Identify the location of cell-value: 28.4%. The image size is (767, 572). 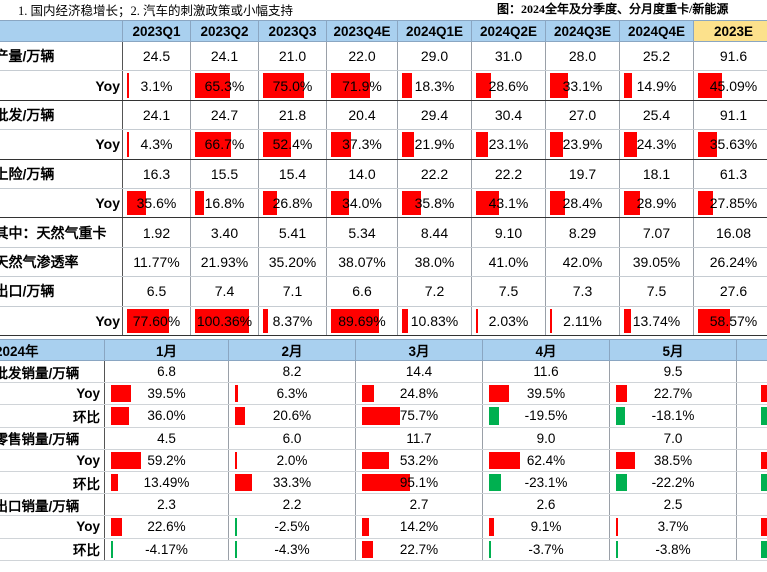
(582, 203).